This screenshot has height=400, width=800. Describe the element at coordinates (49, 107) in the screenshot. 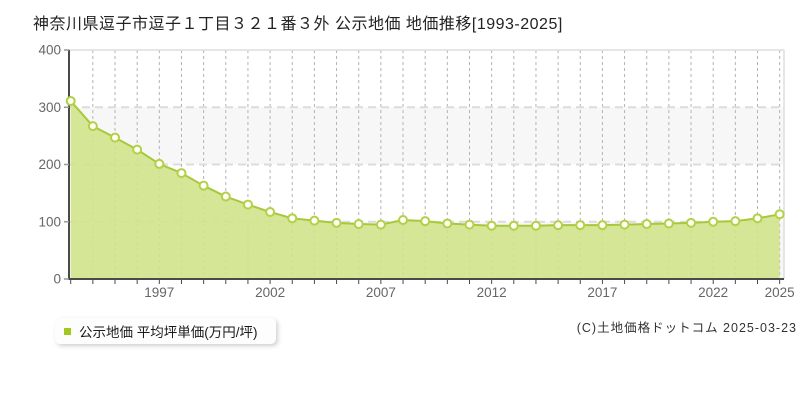

I see `y-axis-label: 300` at that location.